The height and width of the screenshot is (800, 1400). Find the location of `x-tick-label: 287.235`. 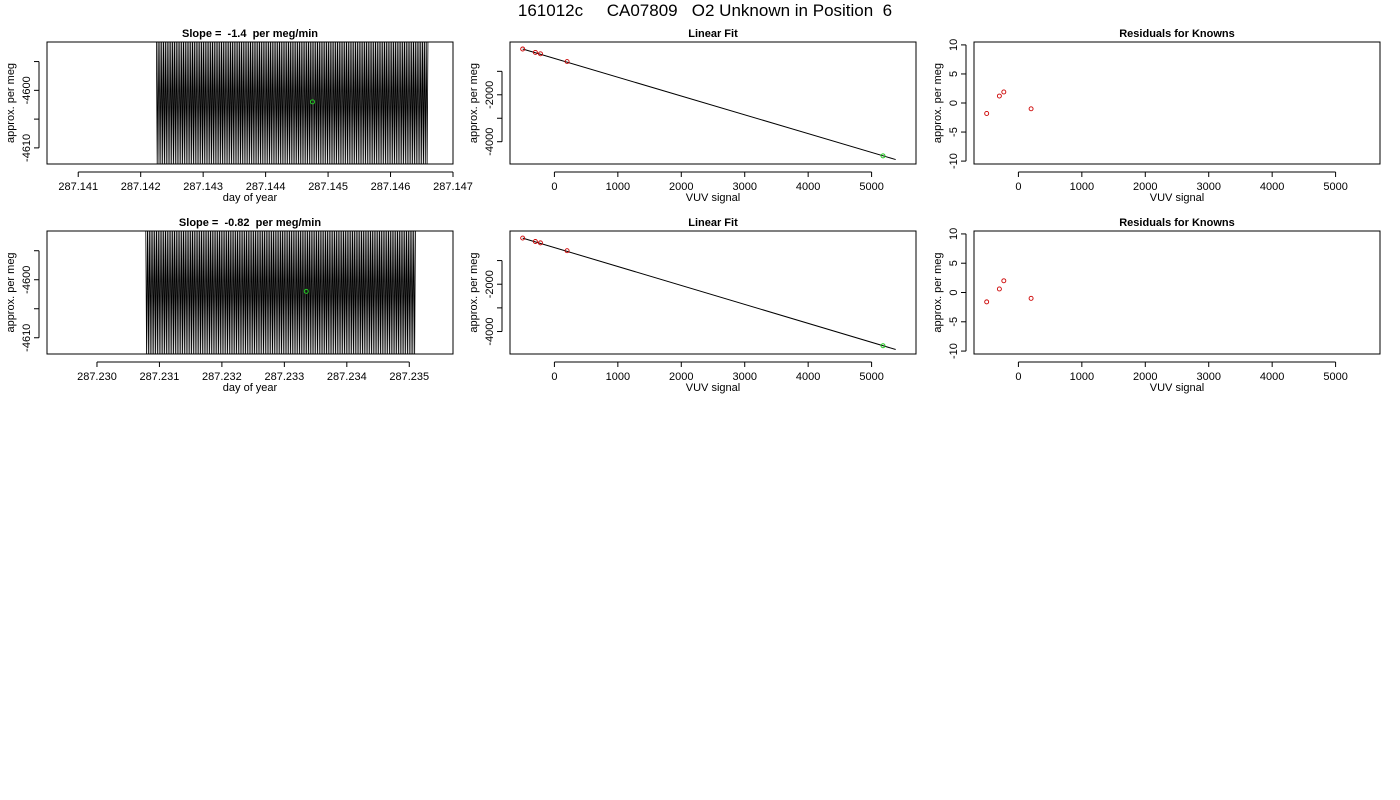

x-tick-label: 287.235 is located at coordinates (409, 377).